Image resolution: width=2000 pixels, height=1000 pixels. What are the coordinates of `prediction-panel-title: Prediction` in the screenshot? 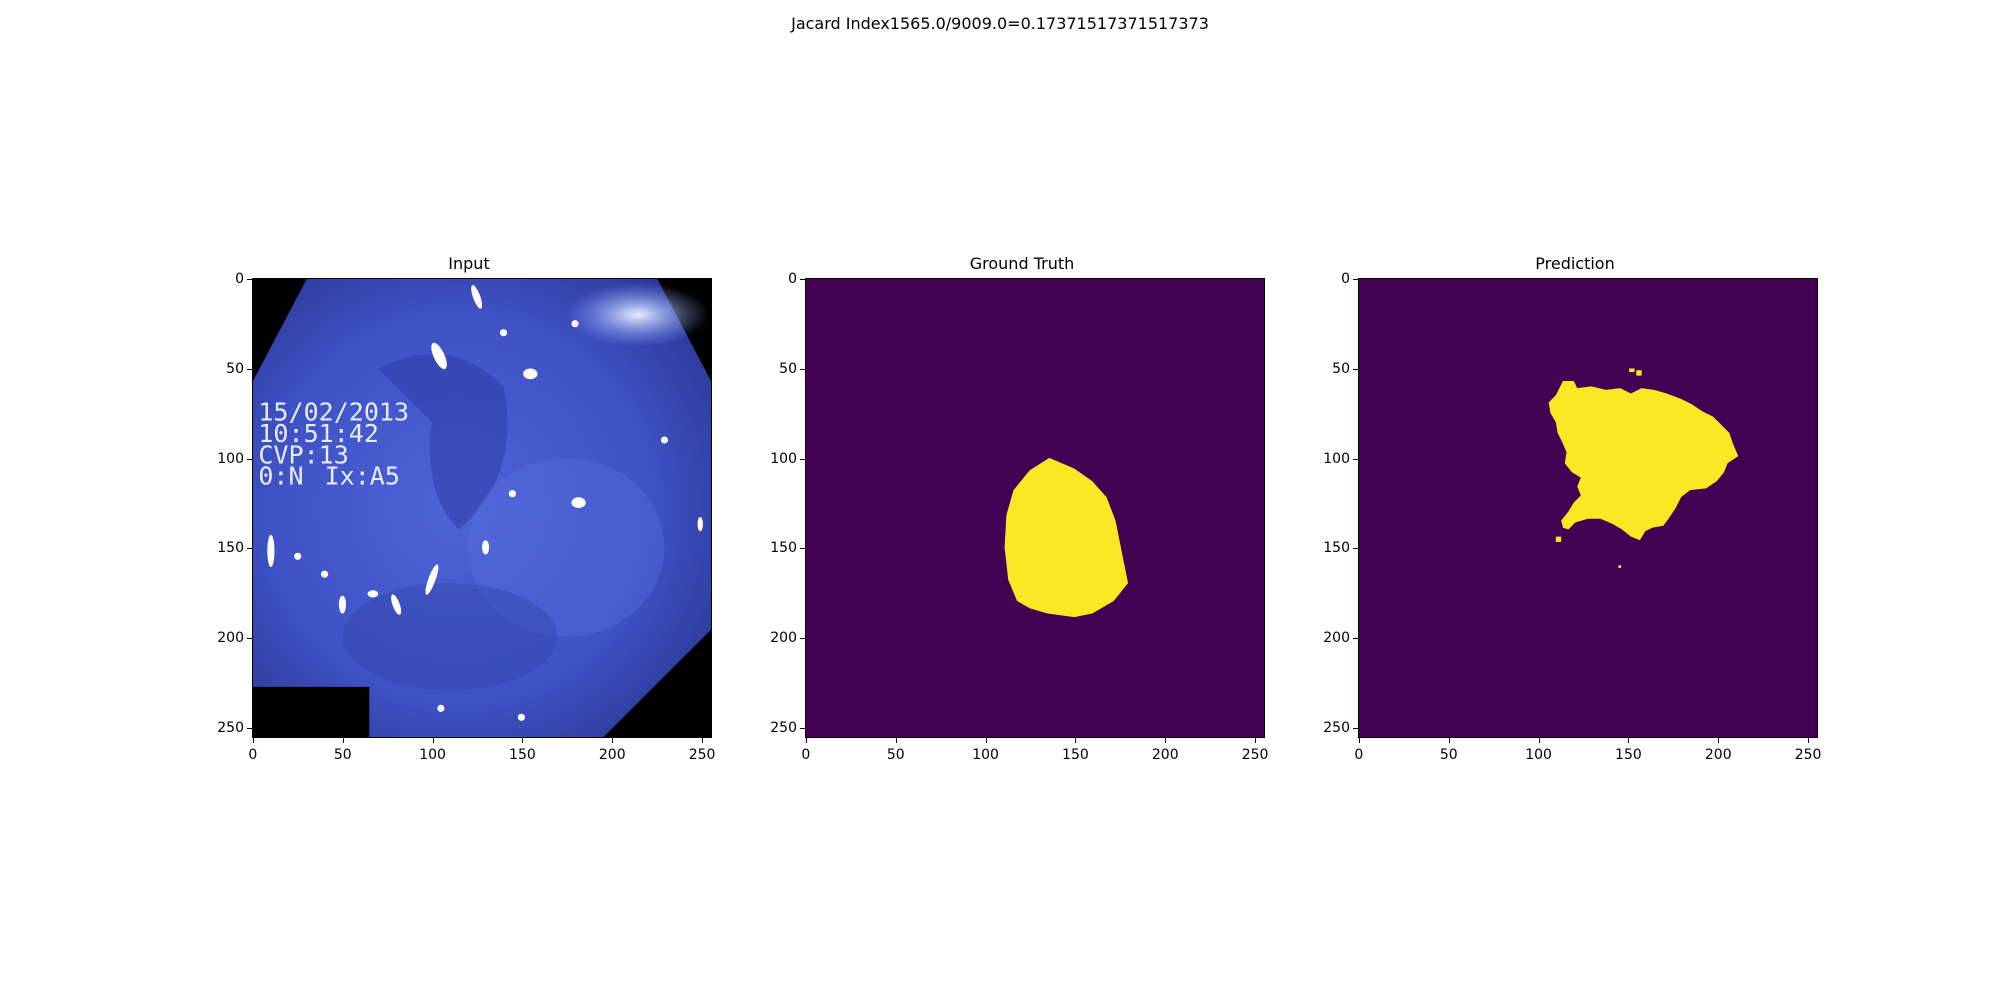 It's located at (1575, 263).